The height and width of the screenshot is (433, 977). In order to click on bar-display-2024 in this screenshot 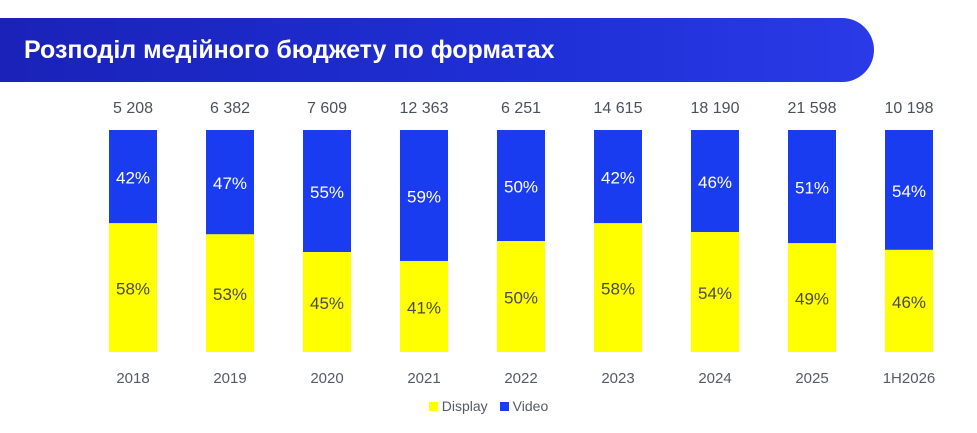, I will do `click(715, 292)`.